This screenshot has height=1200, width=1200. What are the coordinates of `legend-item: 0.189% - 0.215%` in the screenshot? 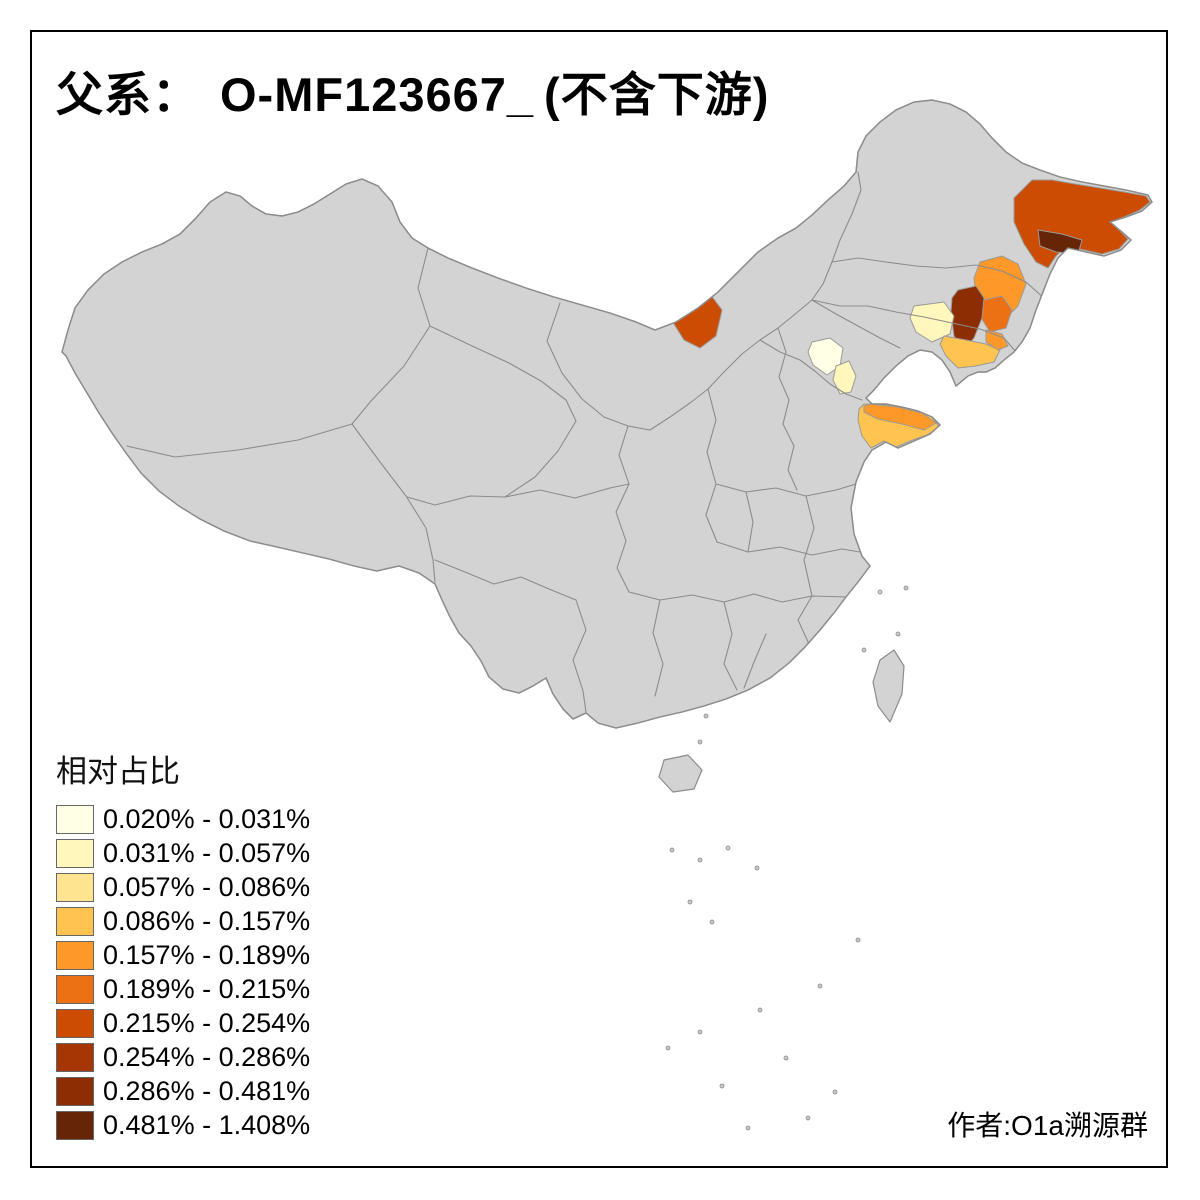 It's located at (183, 989).